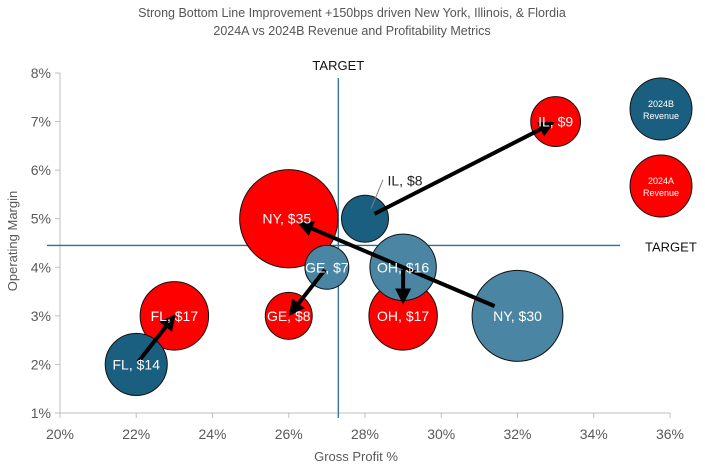  What do you see at coordinates (289, 316) in the screenshot?
I see `bubble-label-ge-2024a: GE, $8` at bounding box center [289, 316].